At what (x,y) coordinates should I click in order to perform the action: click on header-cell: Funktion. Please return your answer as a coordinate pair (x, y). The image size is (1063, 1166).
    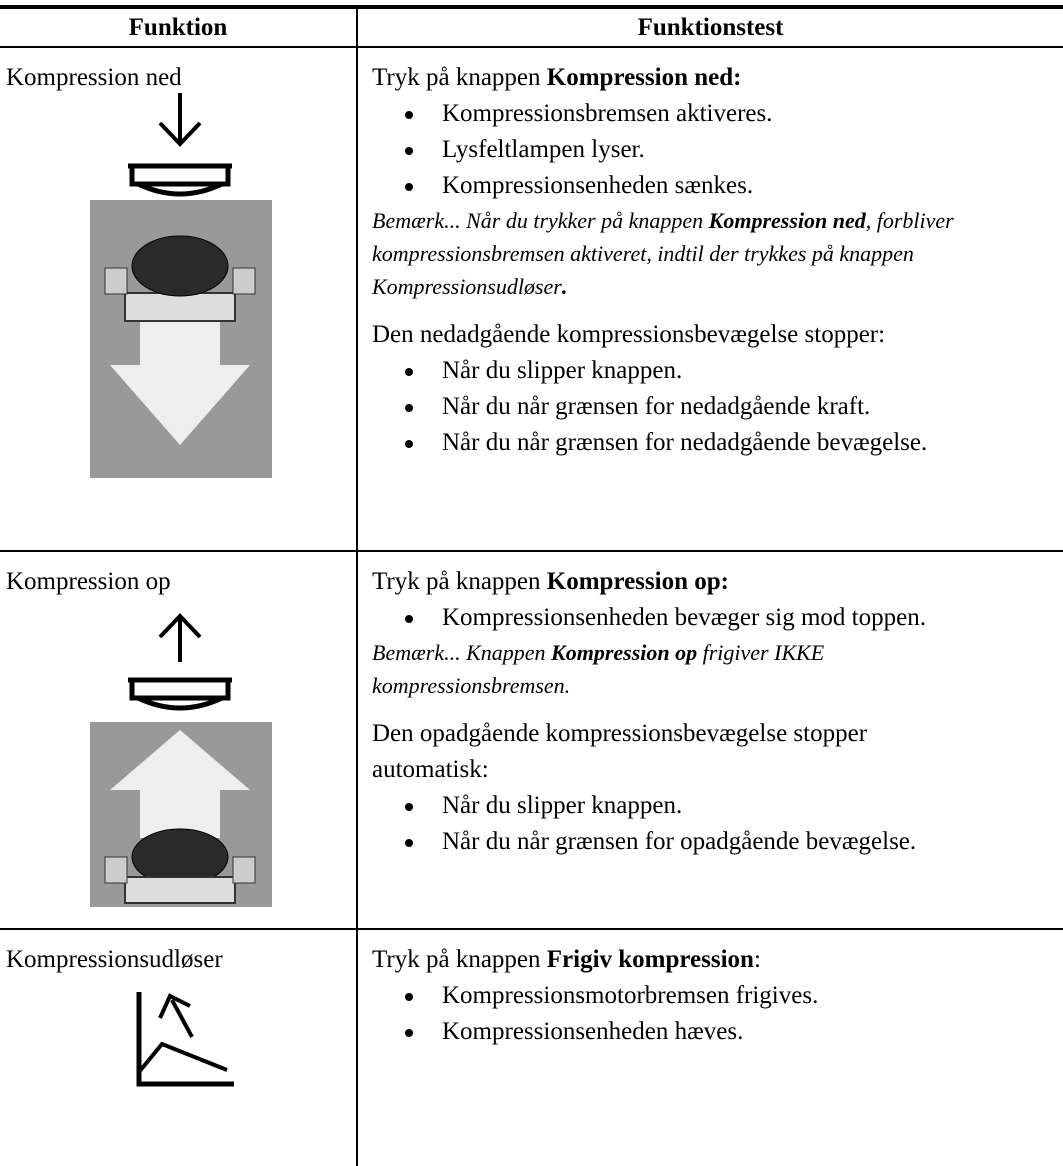
    Looking at the image, I should click on (179, 27).